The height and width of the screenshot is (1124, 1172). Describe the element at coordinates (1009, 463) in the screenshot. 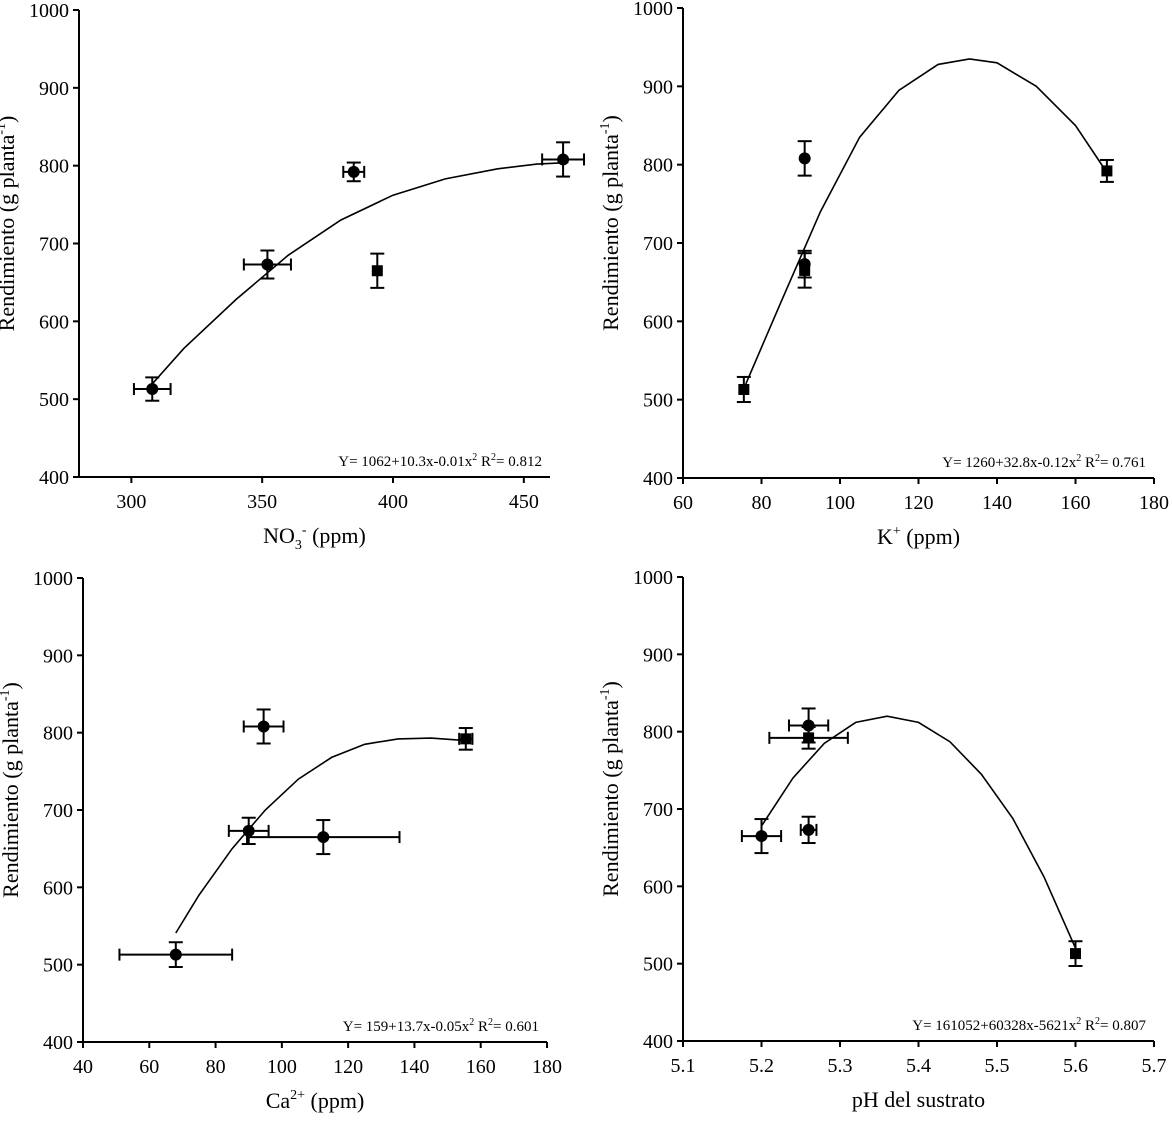

I see `equation-text: Y= 1260+32.8x-0.12x` at that location.